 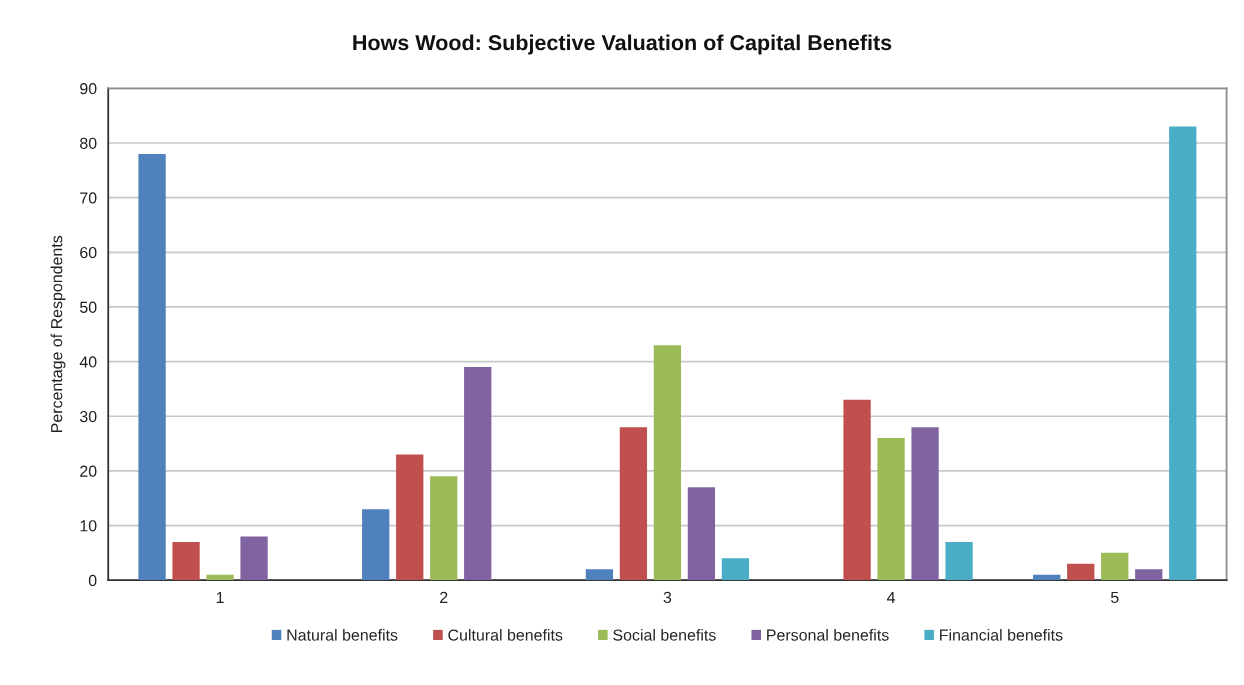 What do you see at coordinates (88, 307) in the screenshot?
I see `y-tick-label: 50` at bounding box center [88, 307].